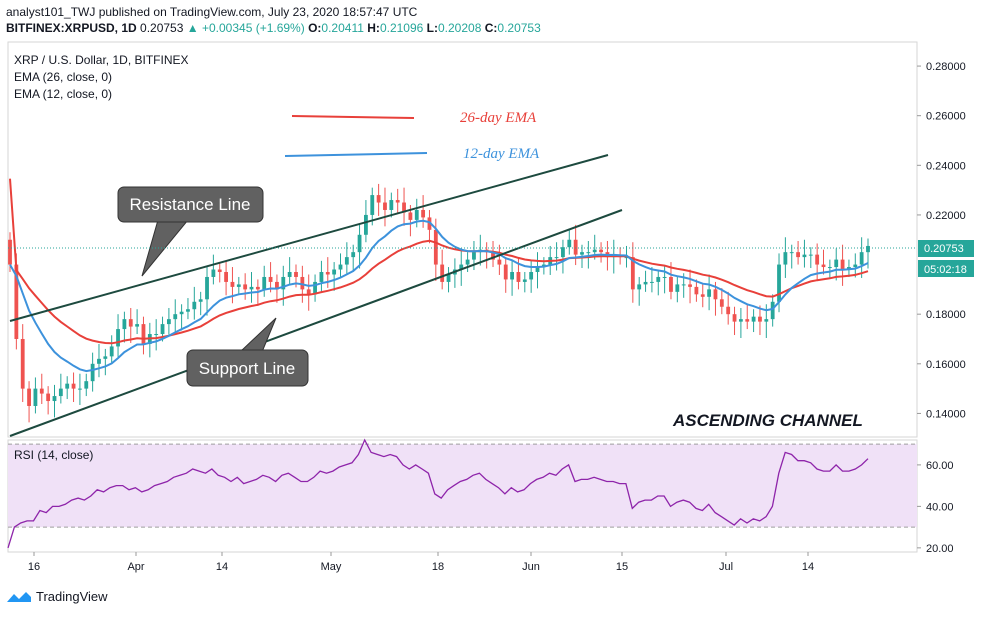  What do you see at coordinates (401, 28) in the screenshot?
I see `high-value: 0.21096` at bounding box center [401, 28].